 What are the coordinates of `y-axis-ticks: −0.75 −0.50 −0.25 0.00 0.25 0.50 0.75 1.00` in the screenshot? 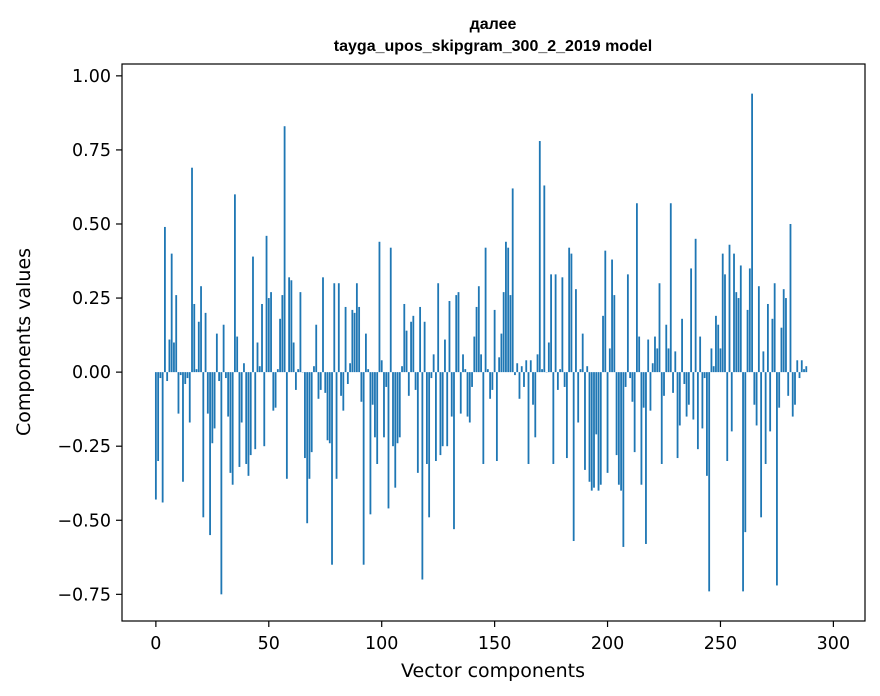 It's located at (89, 336).